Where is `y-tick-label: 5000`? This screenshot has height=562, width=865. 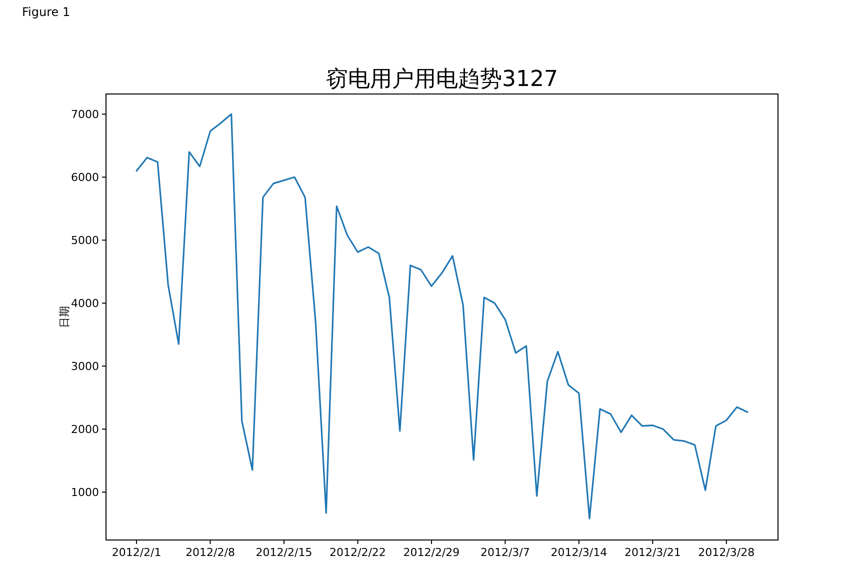
y-tick-label: 5000 is located at coordinates (85, 241).